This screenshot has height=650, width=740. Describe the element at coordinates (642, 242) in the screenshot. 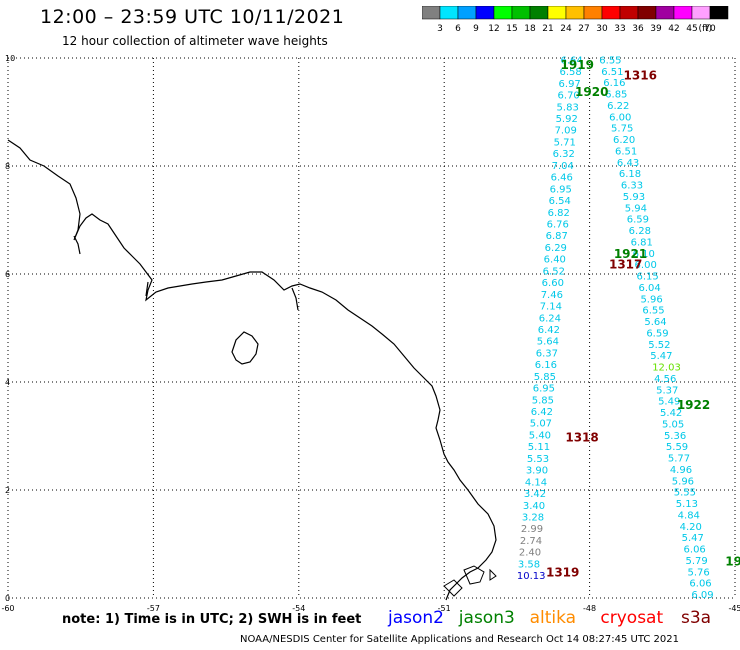

I see `wave-height-label: 6.81` at that location.